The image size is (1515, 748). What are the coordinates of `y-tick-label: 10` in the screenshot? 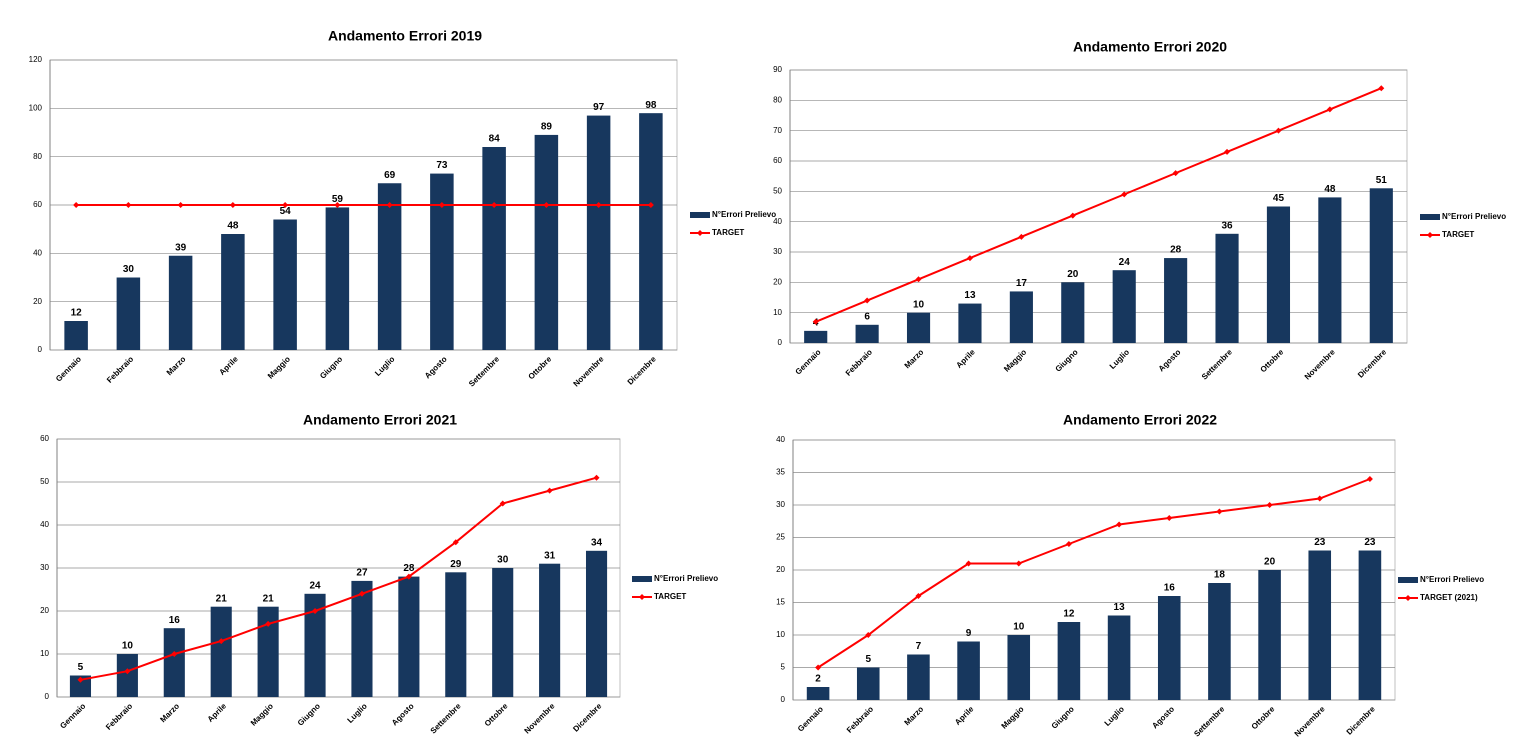 It's located at (780, 634).